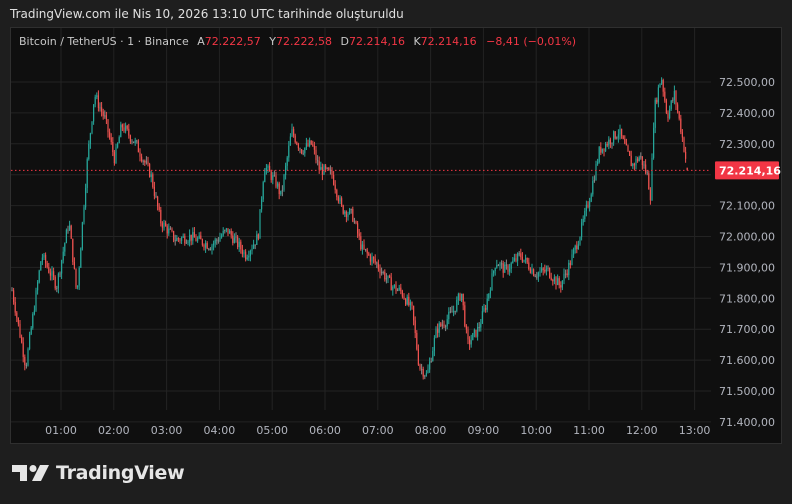  Describe the element at coordinates (531, 41) in the screenshot. I see `change-value: −8,41 (−0,01%)` at that location.